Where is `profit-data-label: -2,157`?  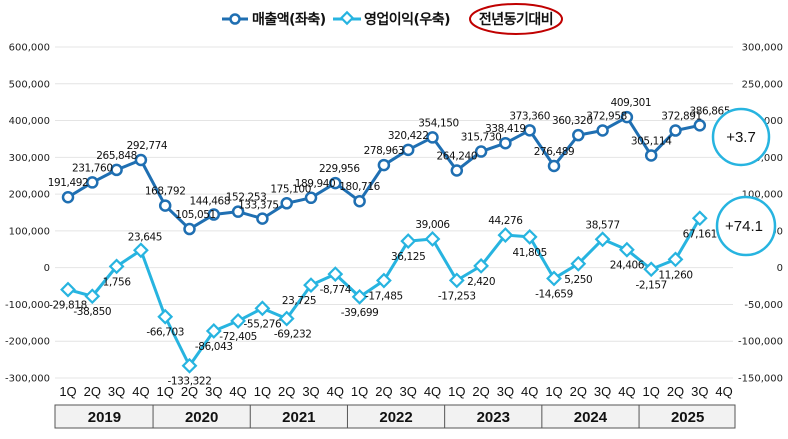
profit-data-label: -2,157 is located at coordinates (650, 285).